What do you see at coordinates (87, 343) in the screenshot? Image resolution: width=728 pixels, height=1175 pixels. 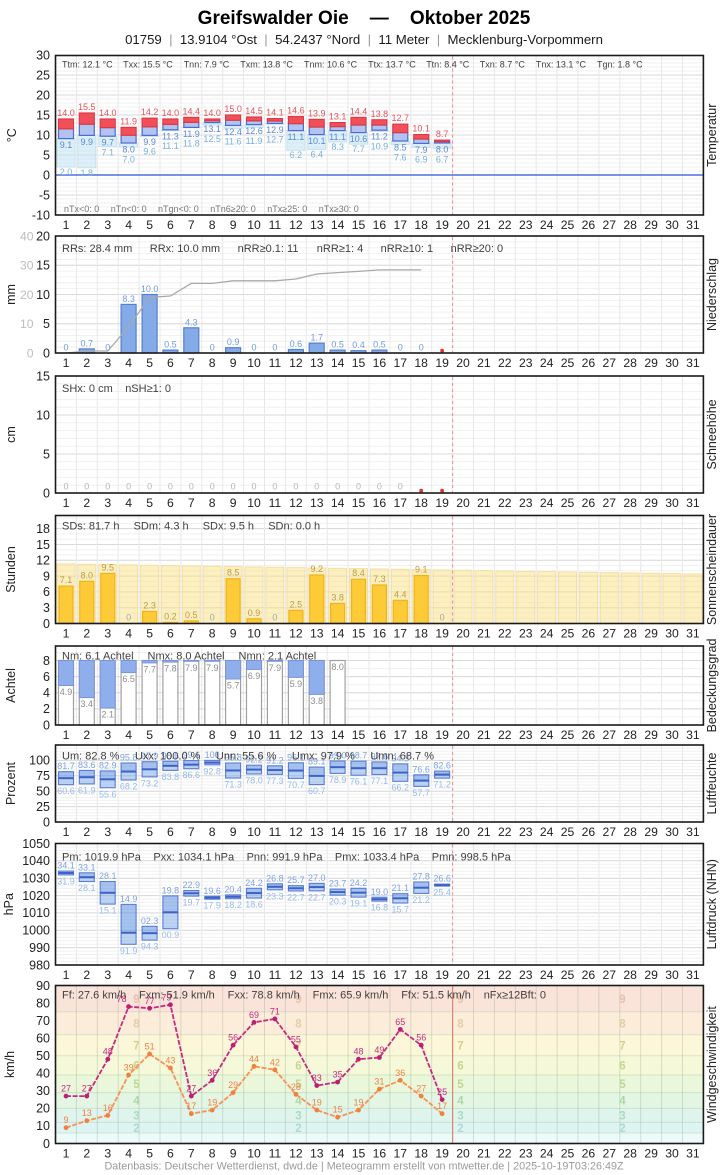 I see `svg-text: 0.7` at bounding box center [87, 343].